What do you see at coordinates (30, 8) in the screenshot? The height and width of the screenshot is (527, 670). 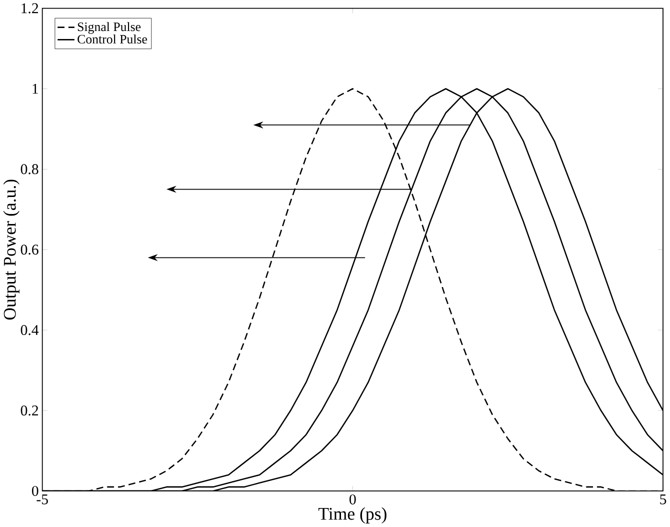 I see `y-tick-label: 1.2` at bounding box center [30, 8].